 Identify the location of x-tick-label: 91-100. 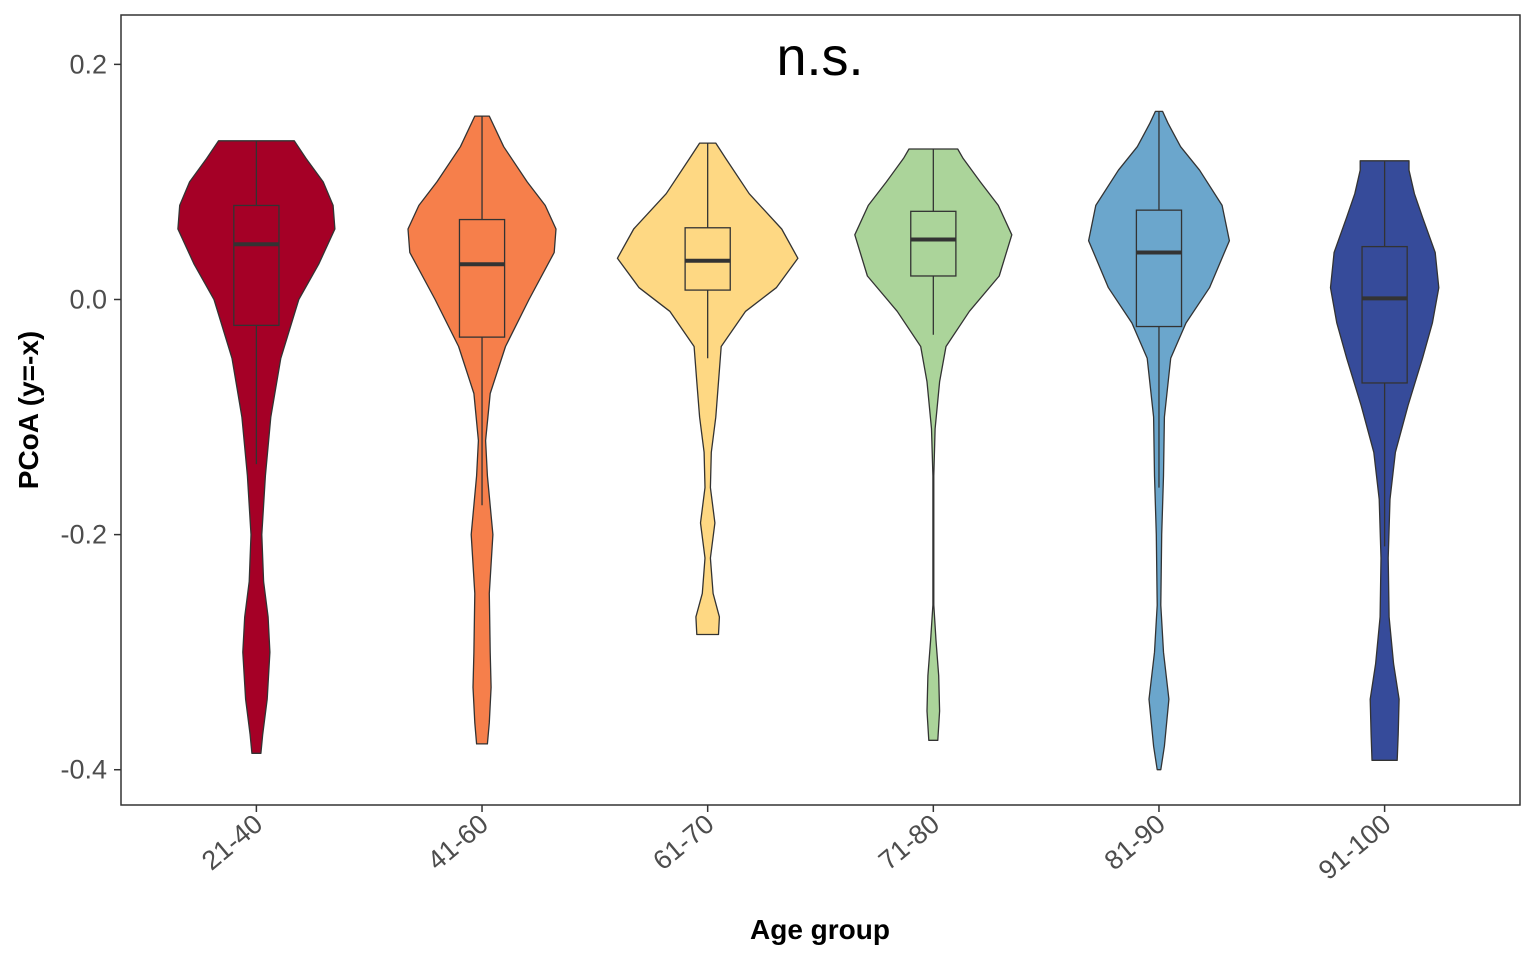
(1355, 847).